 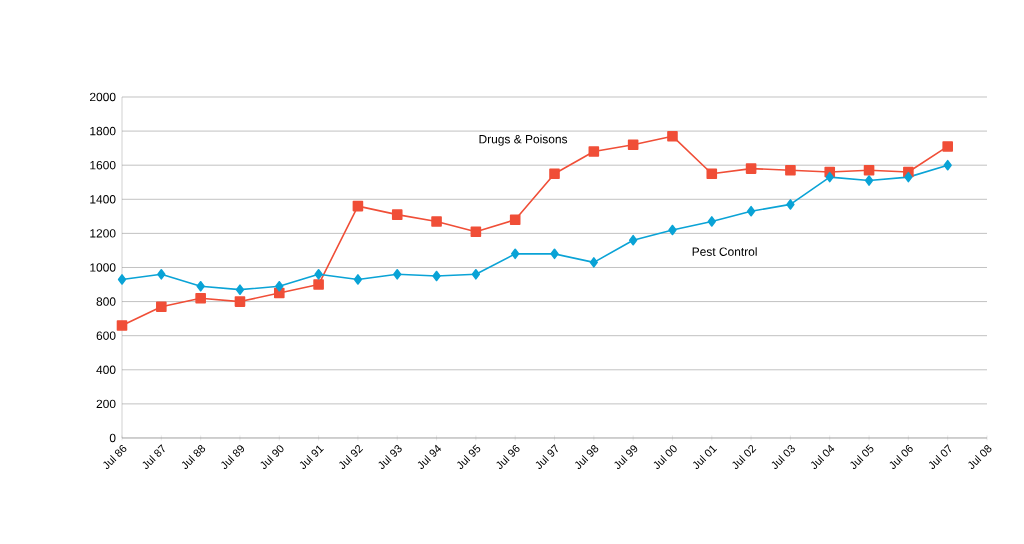 What do you see at coordinates (153, 456) in the screenshot?
I see `x-tick-label: Jul 87` at bounding box center [153, 456].